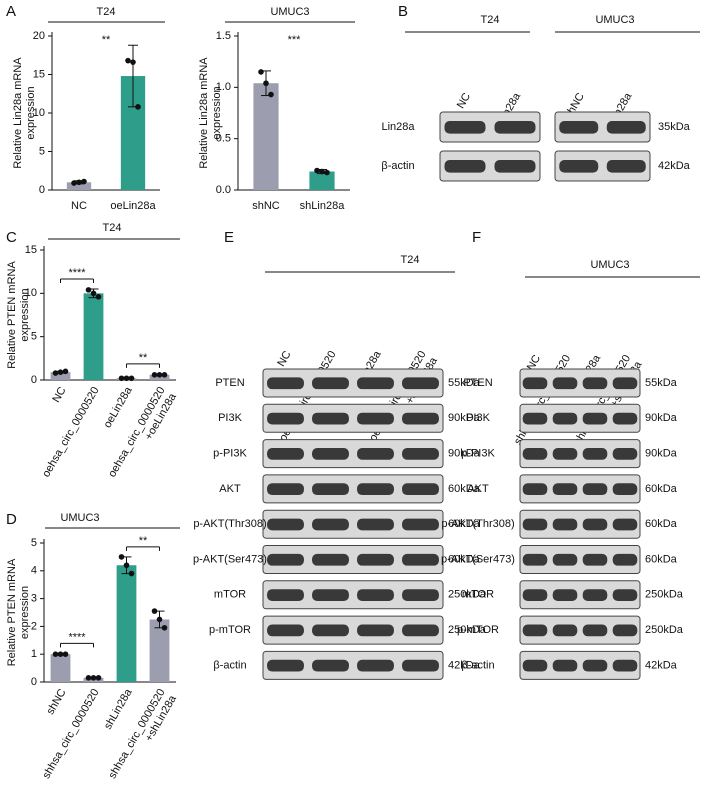 The image size is (708, 794). I want to click on x-tick-label: NC, so click(59, 395).